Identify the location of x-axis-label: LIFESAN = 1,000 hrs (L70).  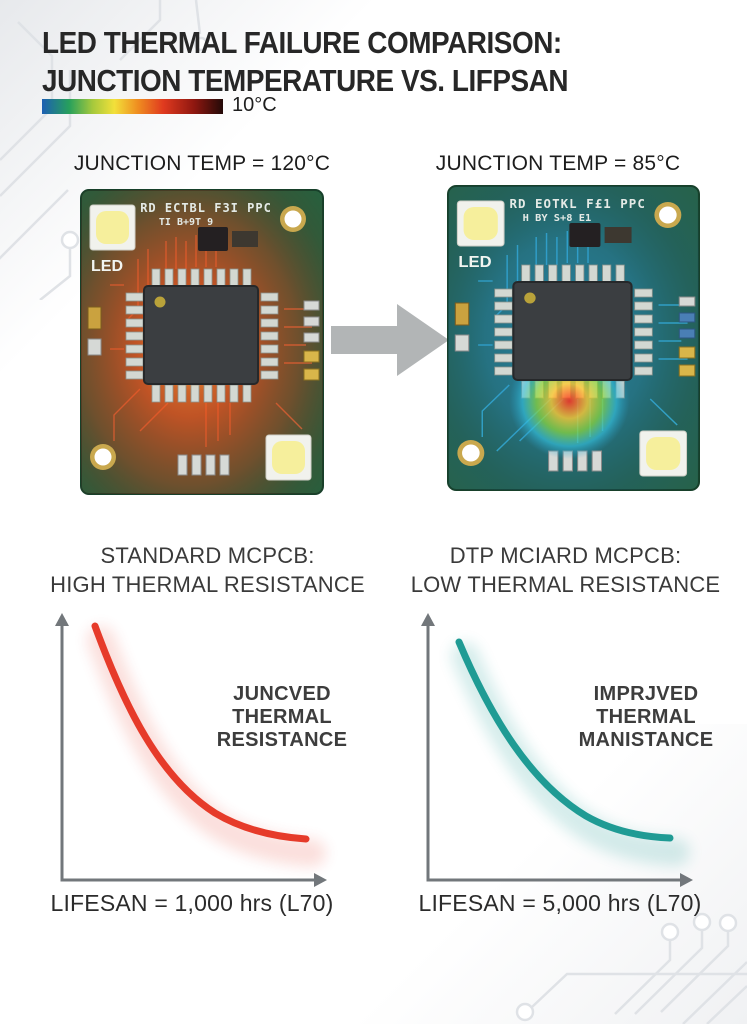
(191, 903).